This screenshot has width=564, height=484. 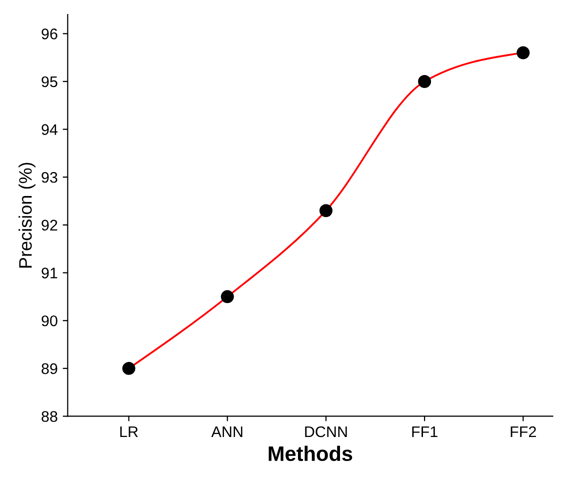 What do you see at coordinates (310, 454) in the screenshot?
I see `x-axis-title: Methods` at bounding box center [310, 454].